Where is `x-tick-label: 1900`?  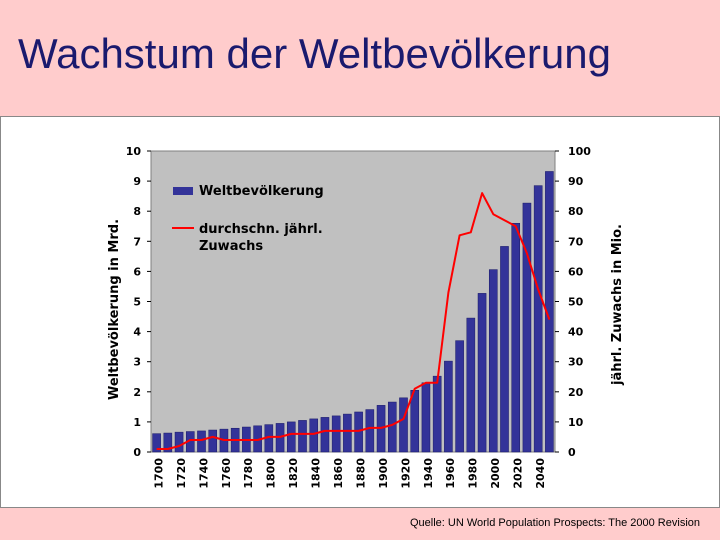
x-tick-label: 1900 is located at coordinates (383, 473).